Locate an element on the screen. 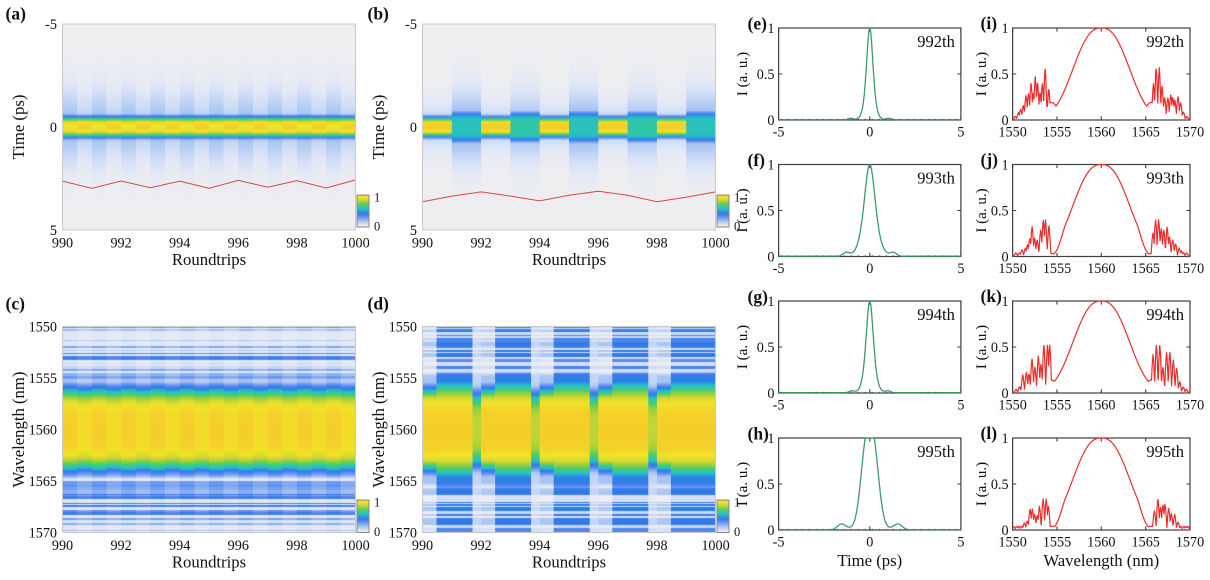 Image resolution: width=1210 pixels, height=580 pixels. svg-text: (c) is located at coordinates (16, 304).